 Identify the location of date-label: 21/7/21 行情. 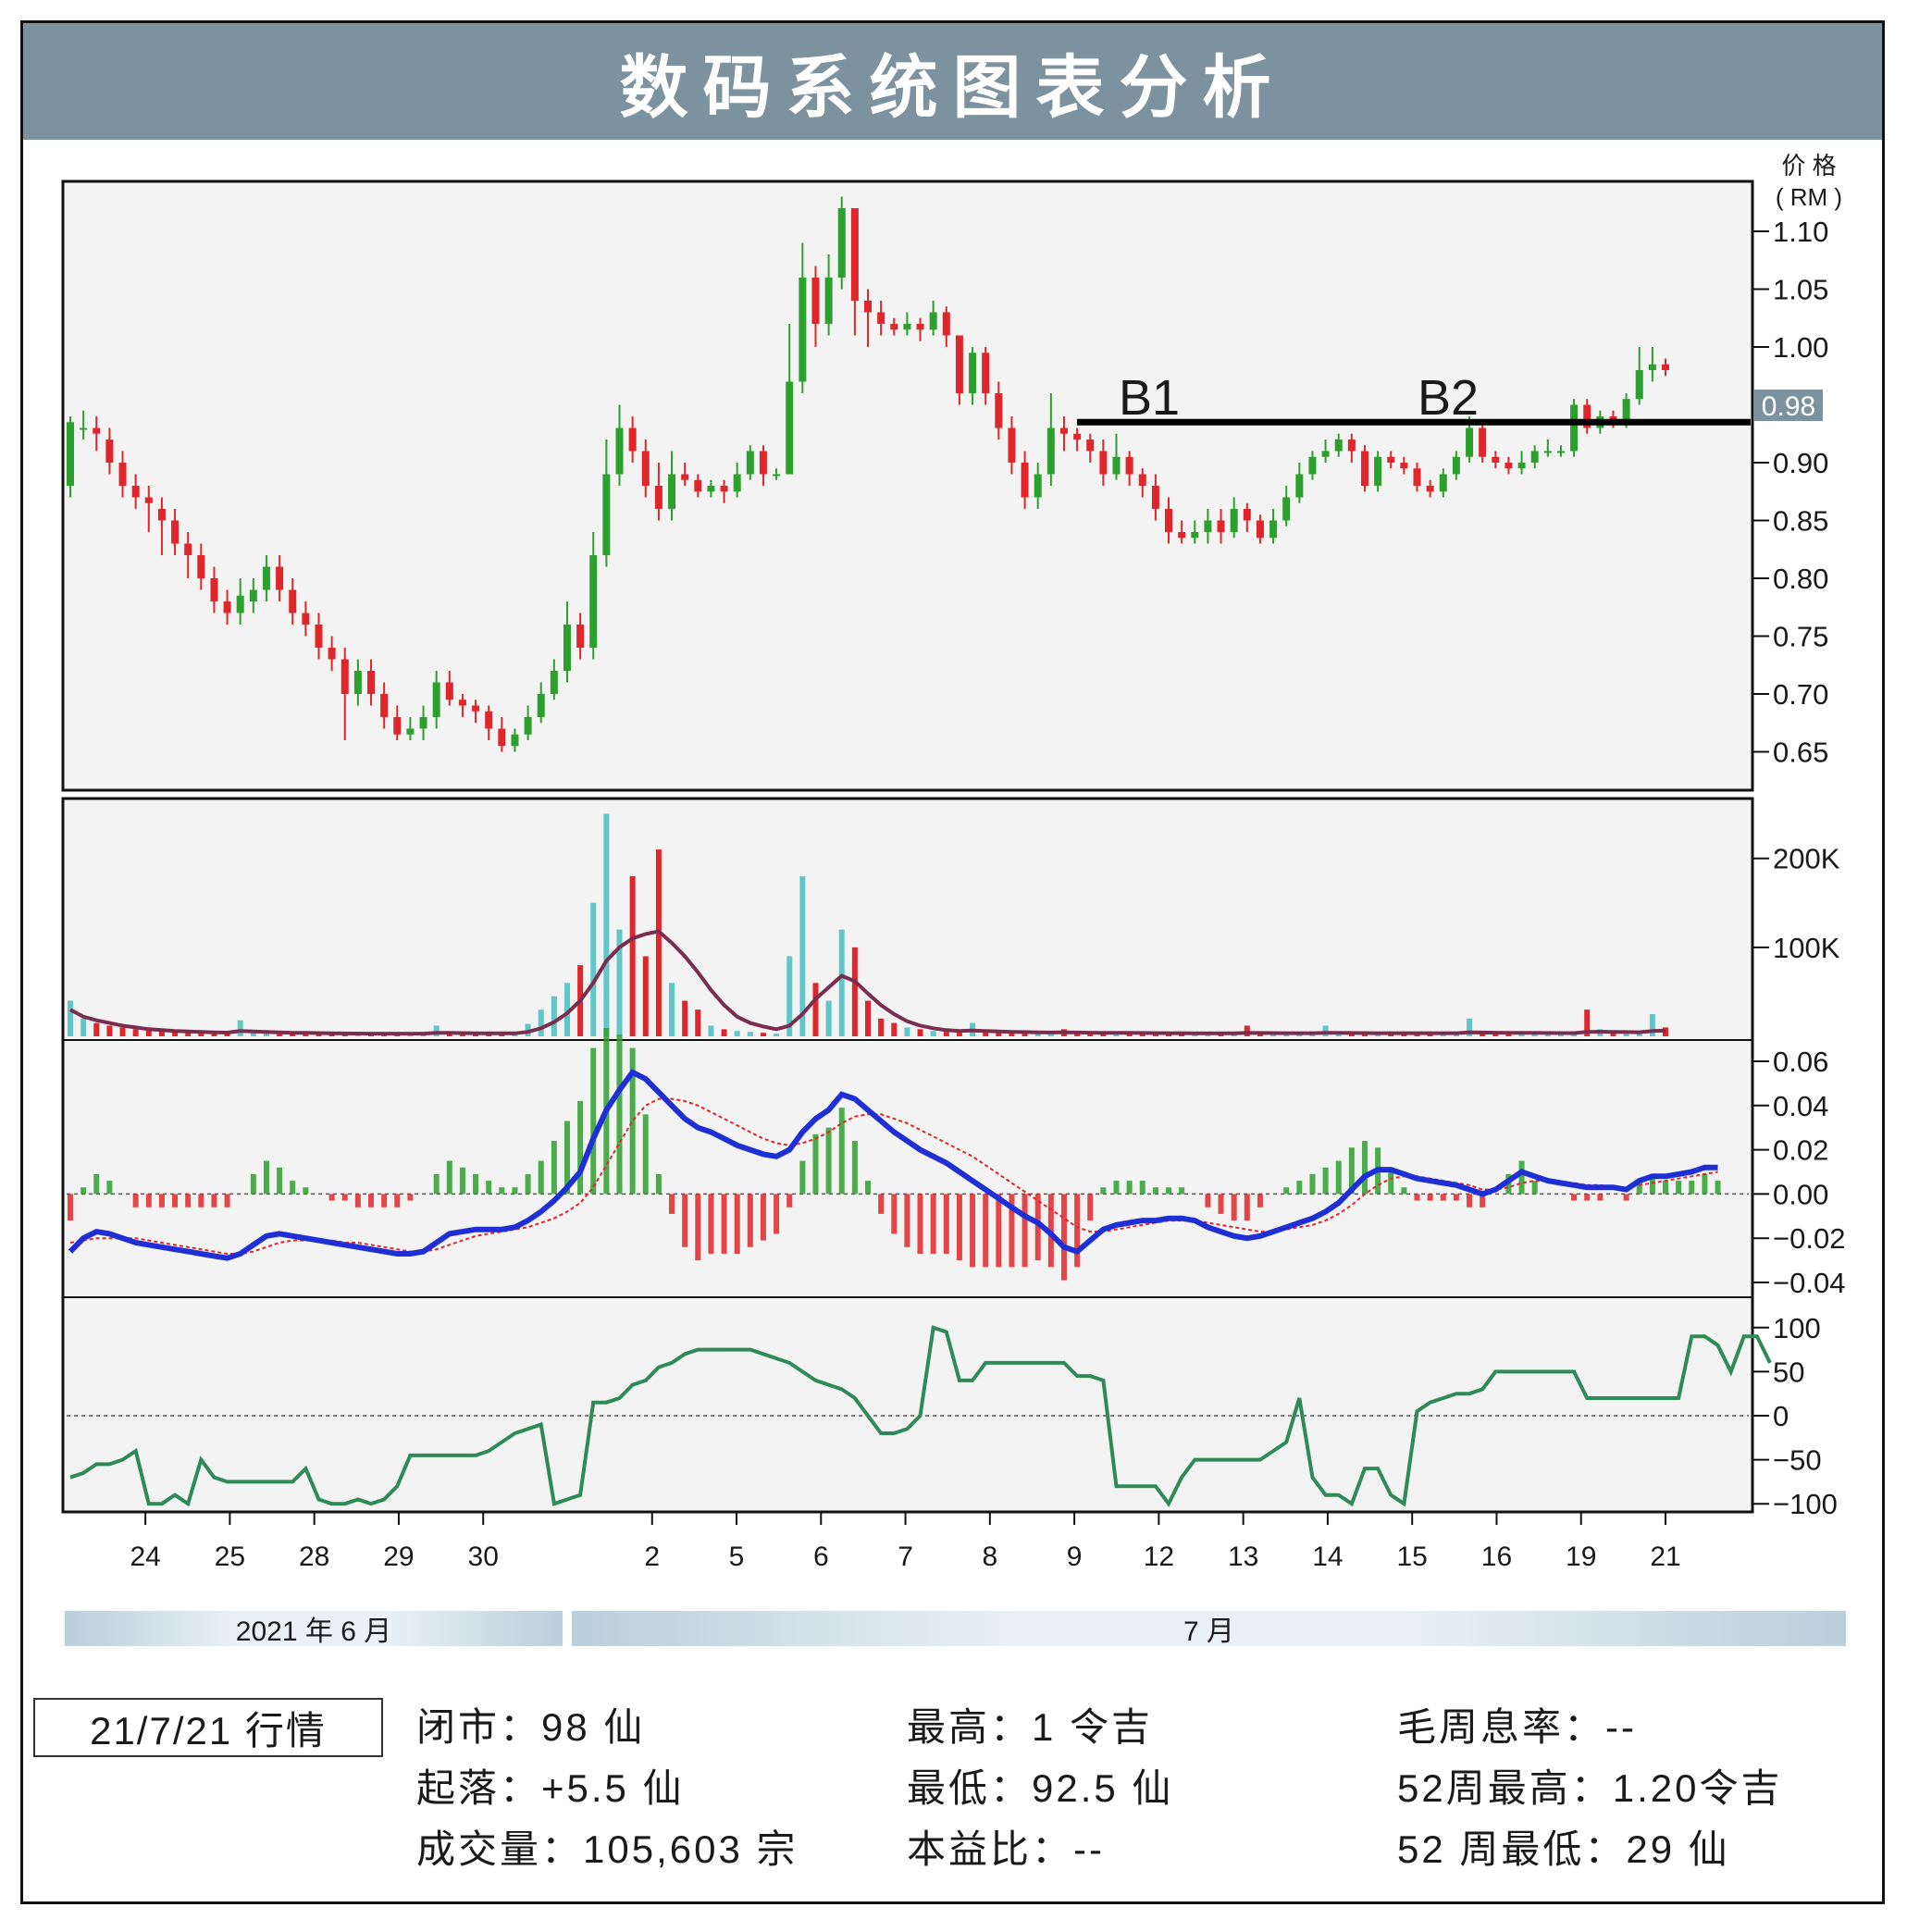
(208, 1730).